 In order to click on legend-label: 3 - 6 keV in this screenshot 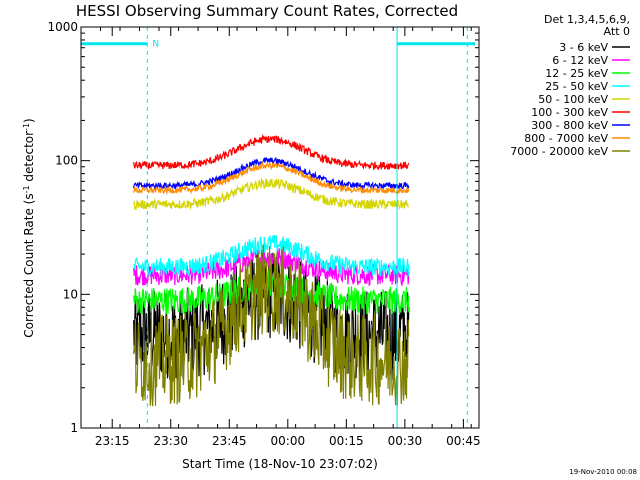, I will do `click(583, 47)`.